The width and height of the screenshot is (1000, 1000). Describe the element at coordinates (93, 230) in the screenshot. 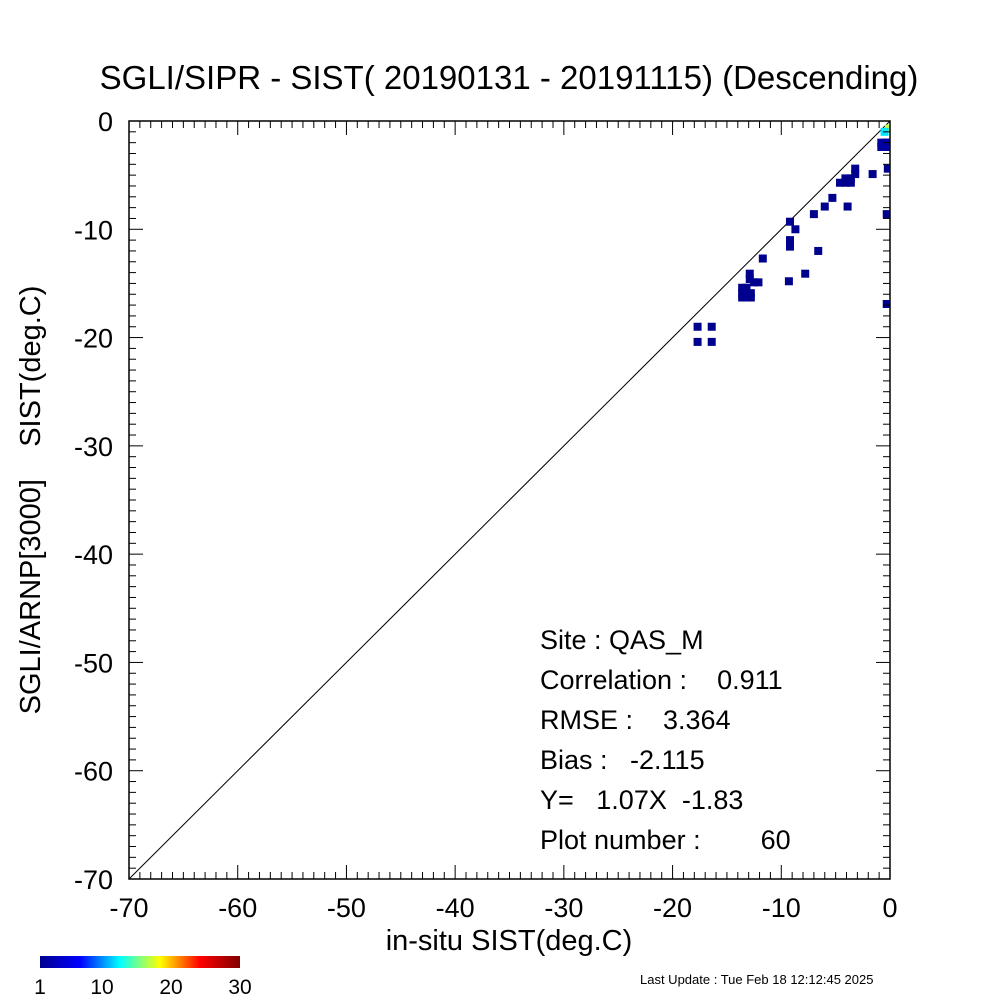

I see `y-tick-label: -10` at that location.